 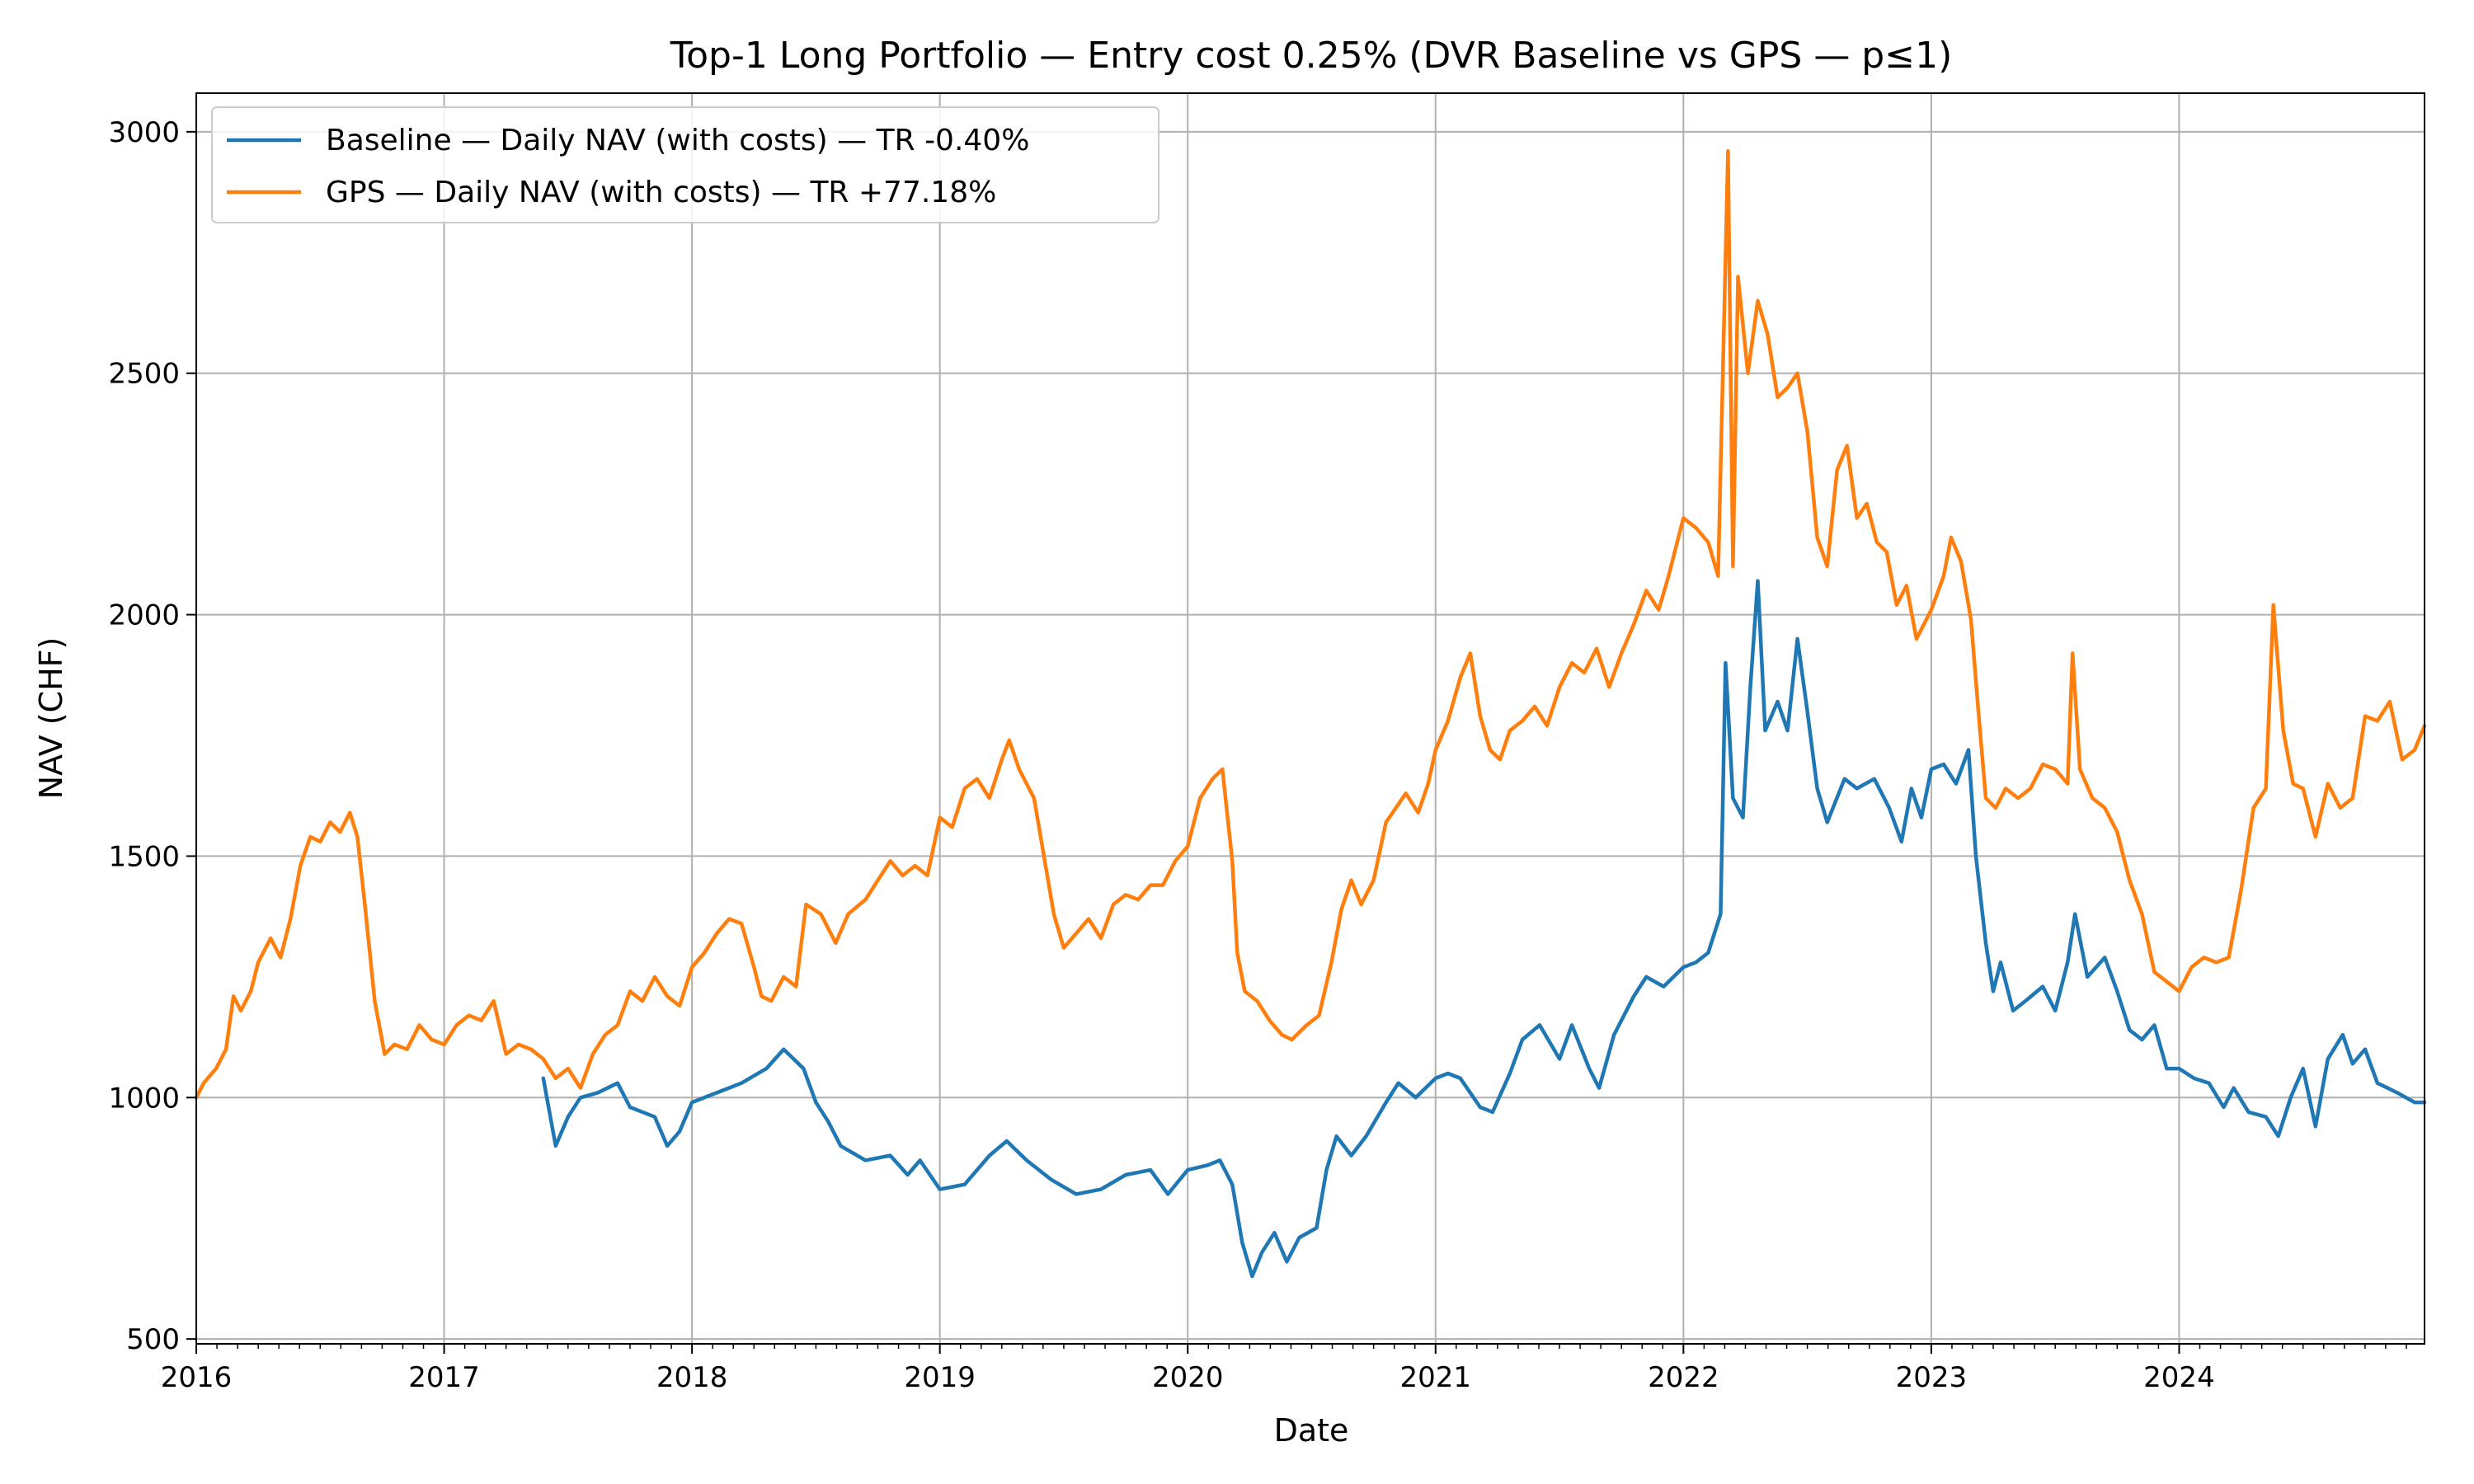 I want to click on x-tick-label: 2017, so click(x=444, y=1377).